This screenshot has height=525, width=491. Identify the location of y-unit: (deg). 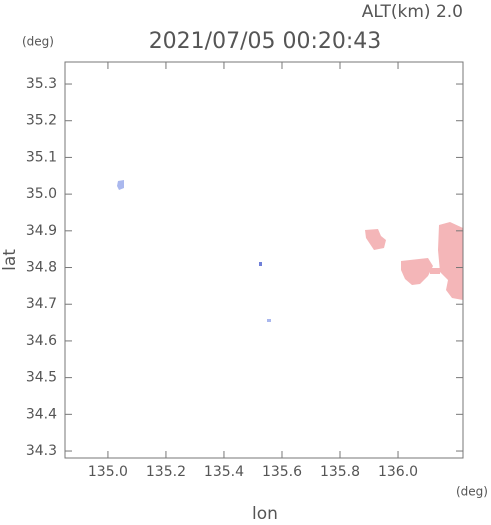
(38, 42).